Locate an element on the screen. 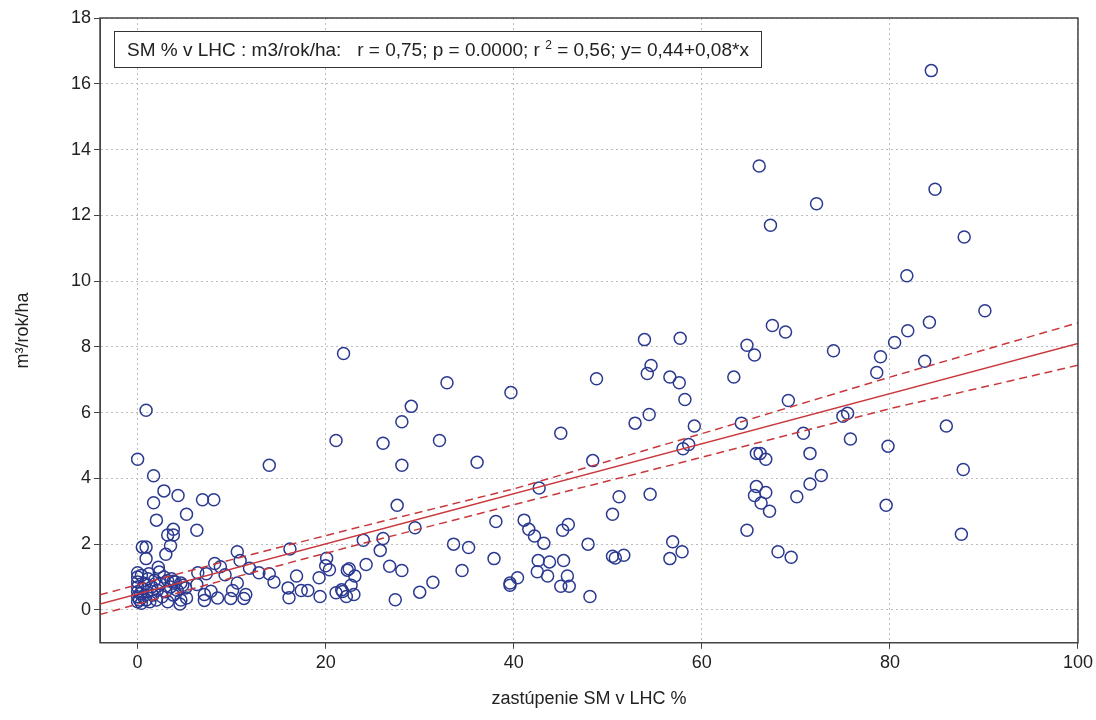  x-tick-label: 80 is located at coordinates (889, 661).